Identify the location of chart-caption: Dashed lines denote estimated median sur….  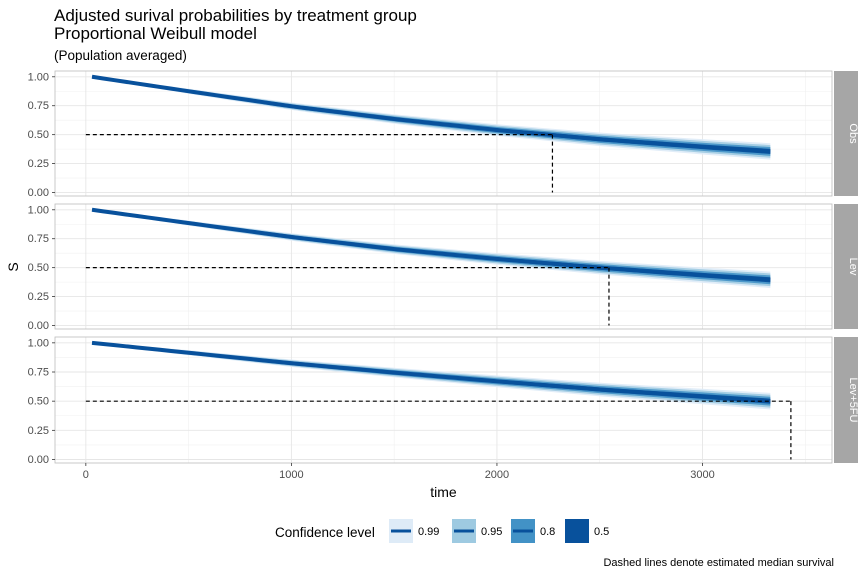
(718, 563).